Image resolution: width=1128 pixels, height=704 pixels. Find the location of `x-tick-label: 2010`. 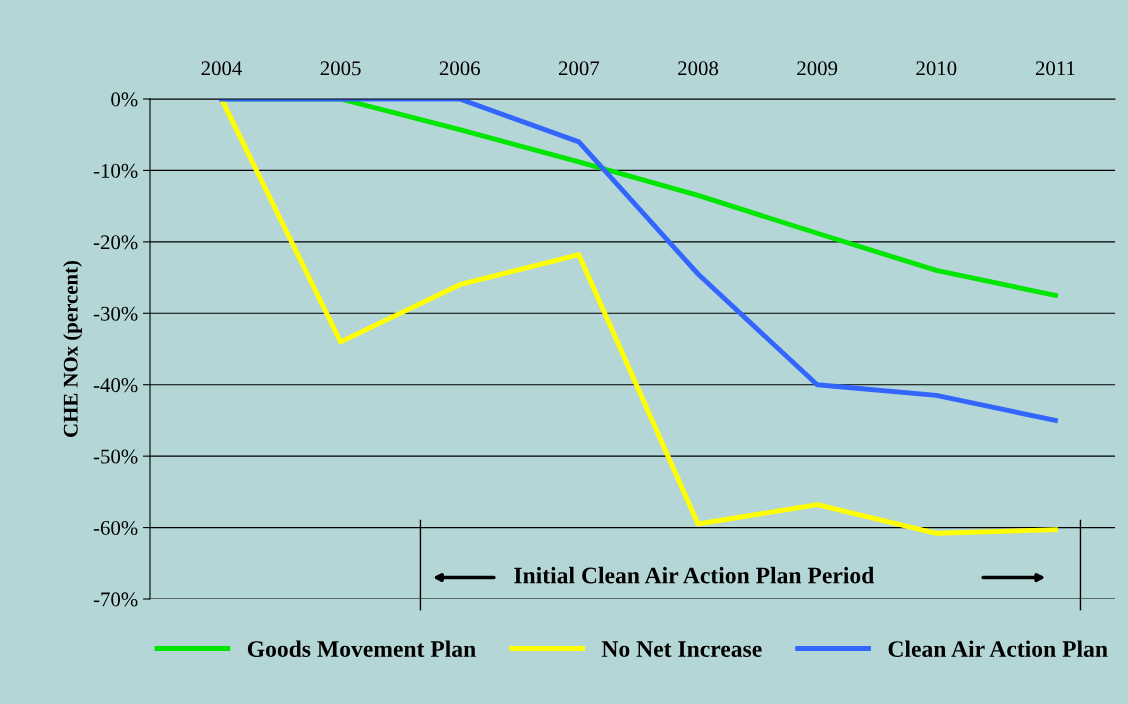

x-tick-label: 2010 is located at coordinates (936, 68).